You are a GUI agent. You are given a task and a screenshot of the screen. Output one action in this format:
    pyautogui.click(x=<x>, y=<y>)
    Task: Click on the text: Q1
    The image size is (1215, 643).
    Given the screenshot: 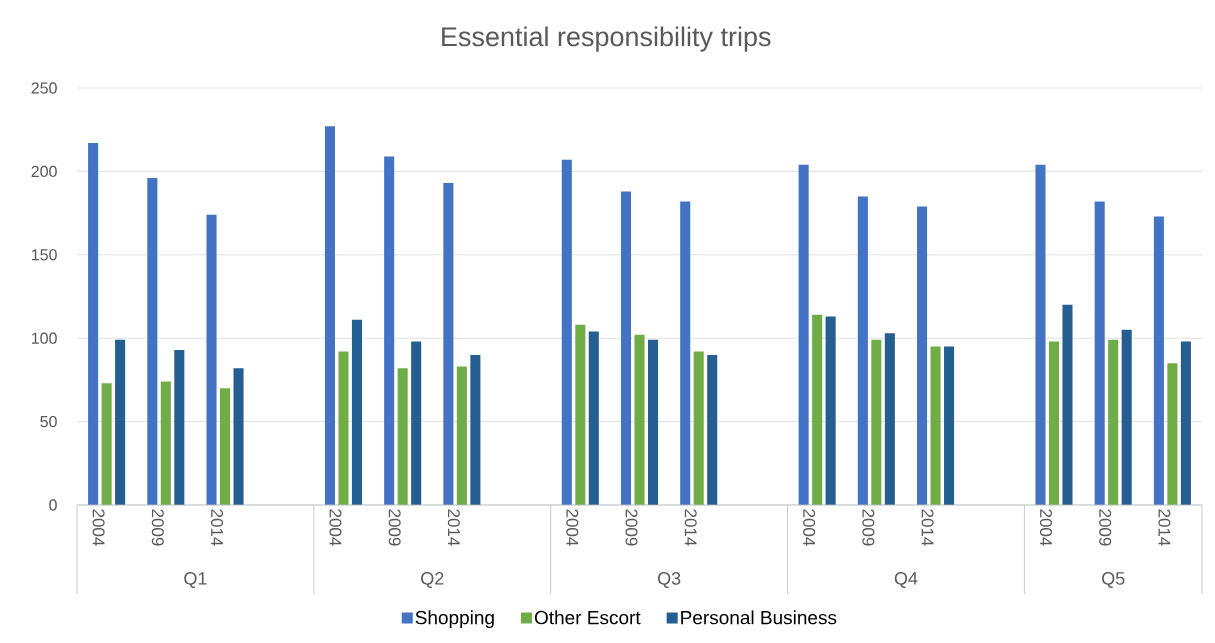 What is the action you would take?
    pyautogui.click(x=195, y=580)
    